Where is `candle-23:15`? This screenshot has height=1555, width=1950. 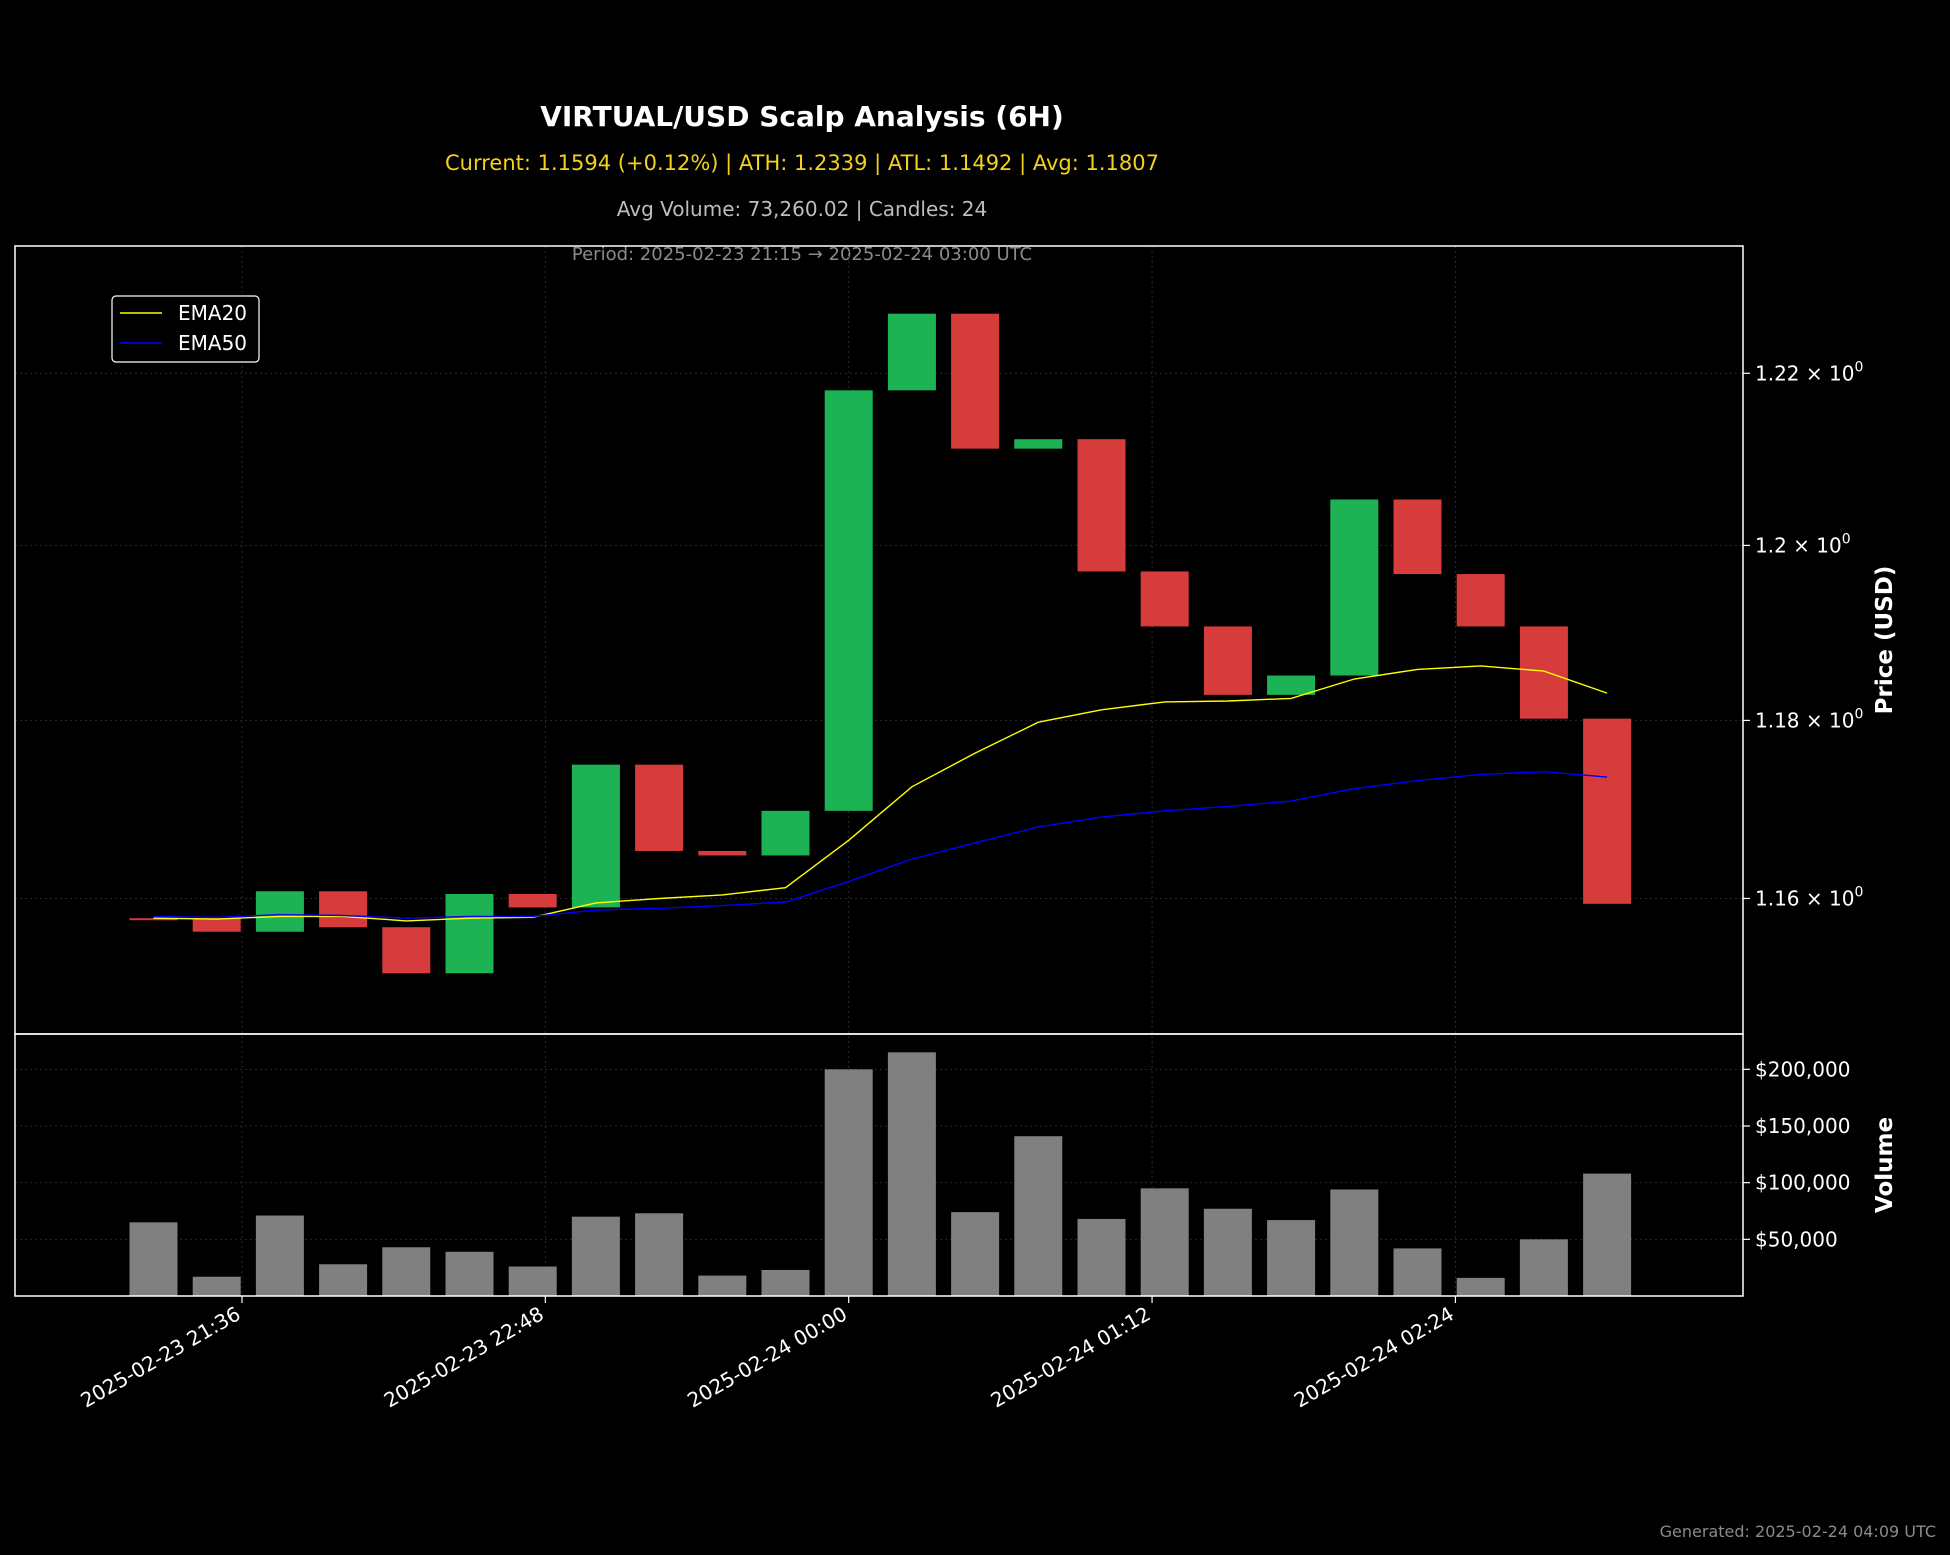 candle-23:15 is located at coordinates (659, 807).